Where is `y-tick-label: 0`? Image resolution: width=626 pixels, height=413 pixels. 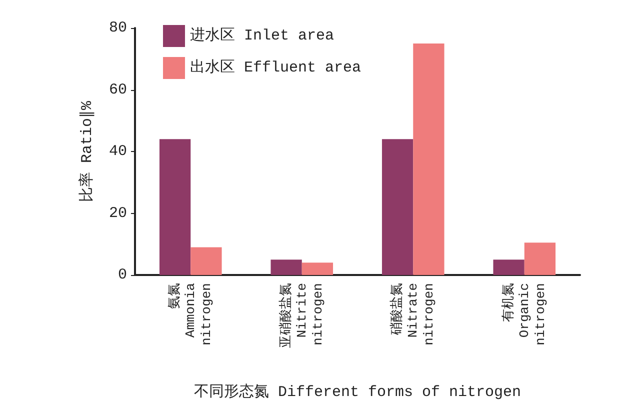
y-tick-label: 0 is located at coordinates (122, 275).